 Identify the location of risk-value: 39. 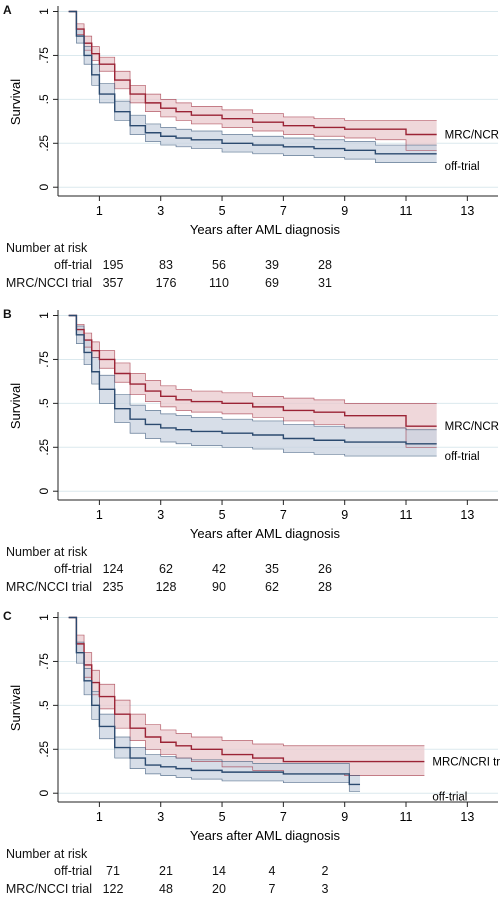
(272, 265).